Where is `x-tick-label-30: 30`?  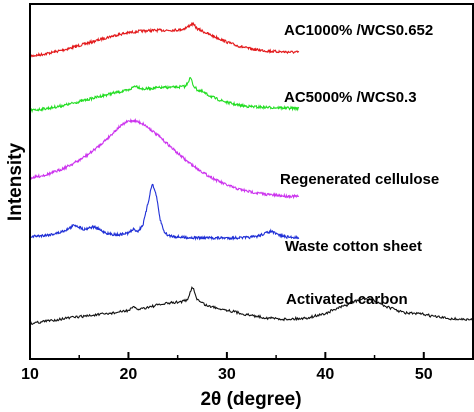 x-tick-label-30: 30 is located at coordinates (227, 374).